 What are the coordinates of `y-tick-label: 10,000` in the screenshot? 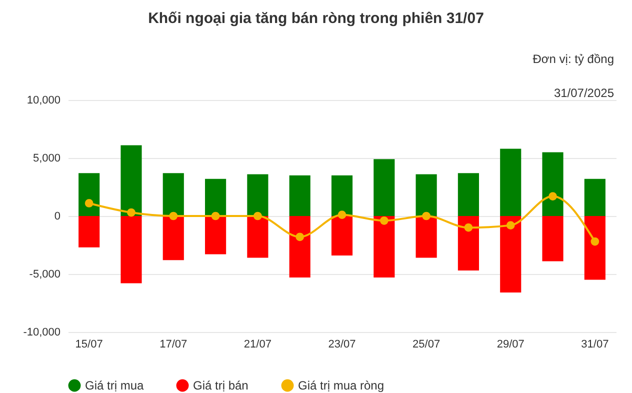 It's located at (43, 100).